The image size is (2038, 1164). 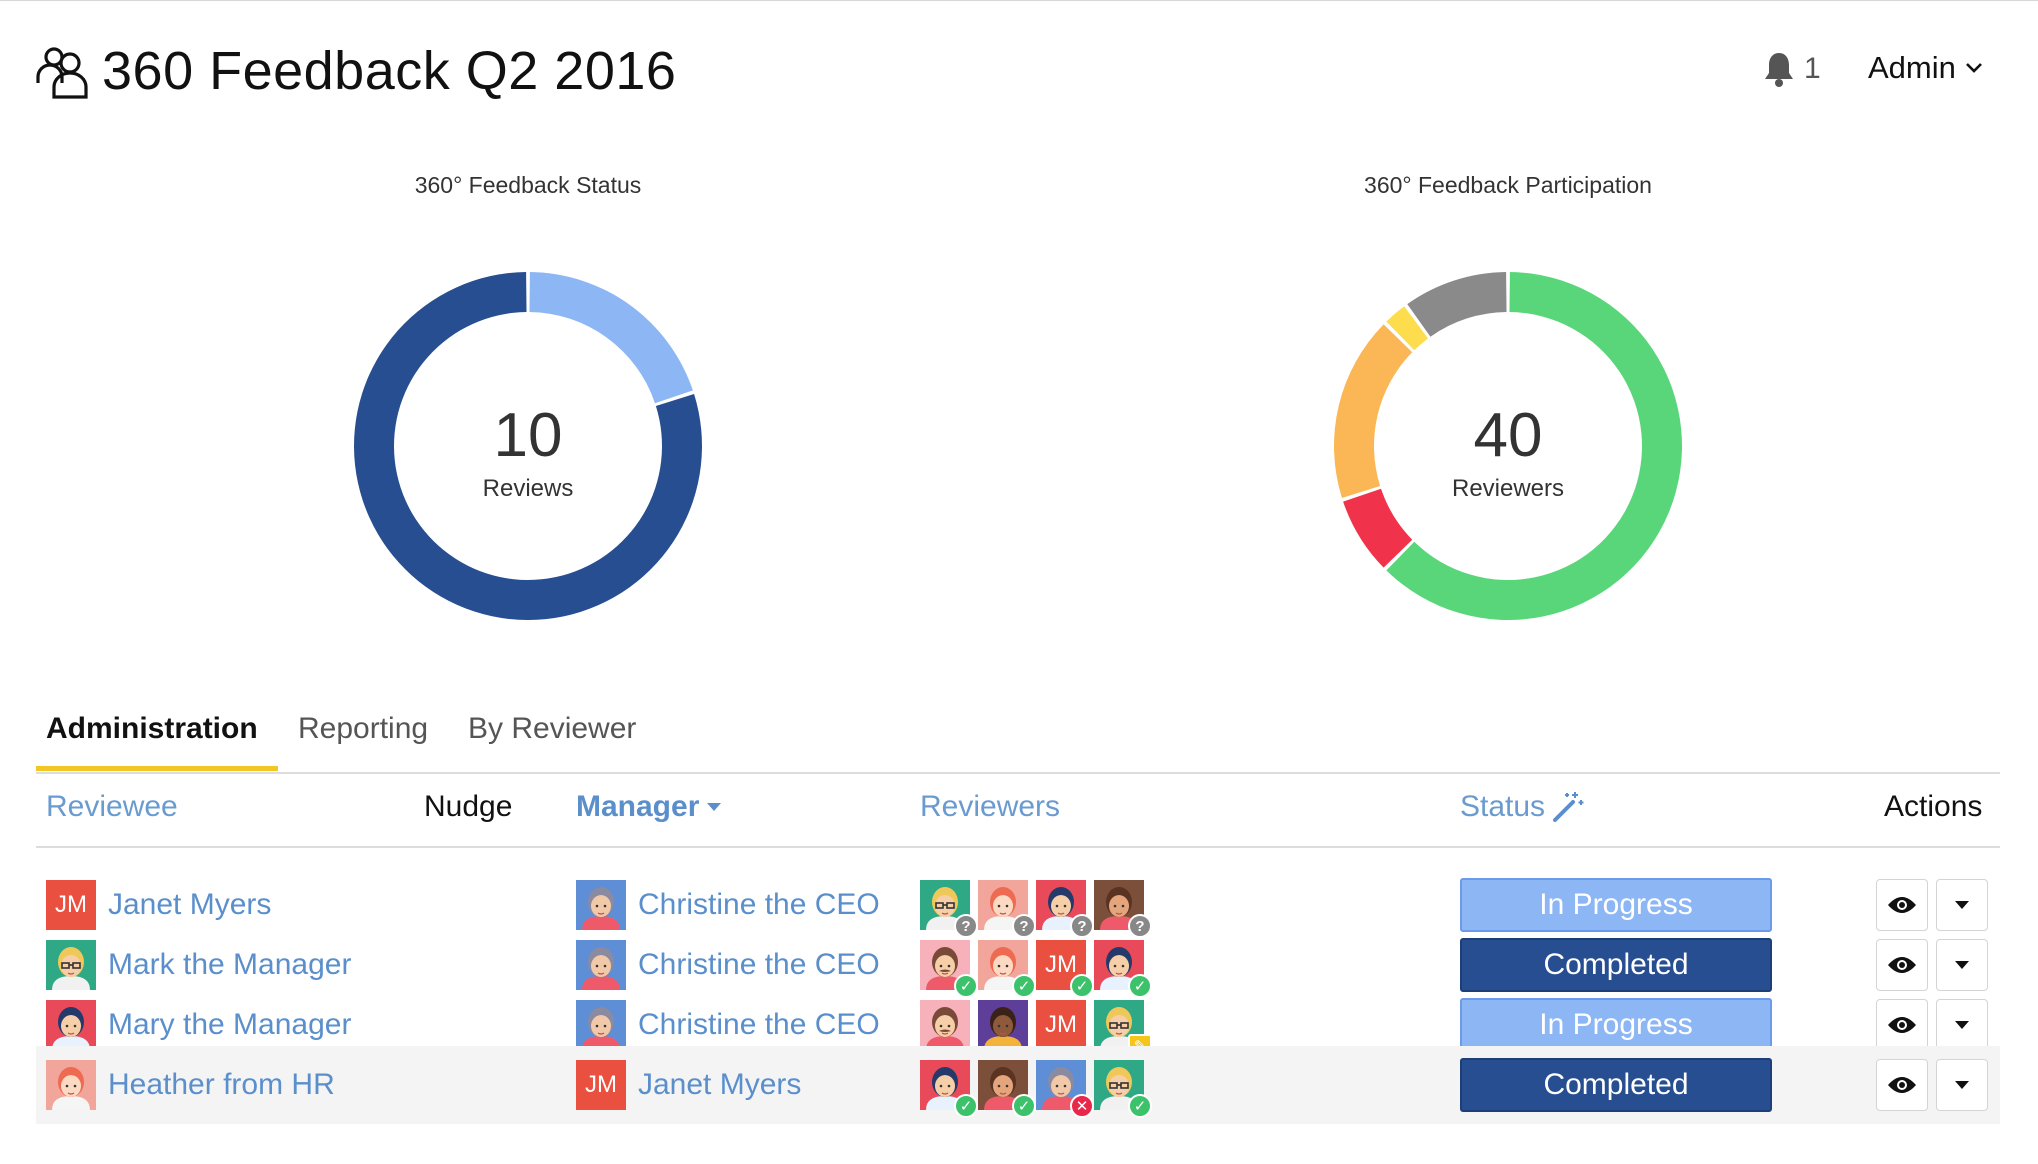 I want to click on eye-icon, so click(x=1902, y=965).